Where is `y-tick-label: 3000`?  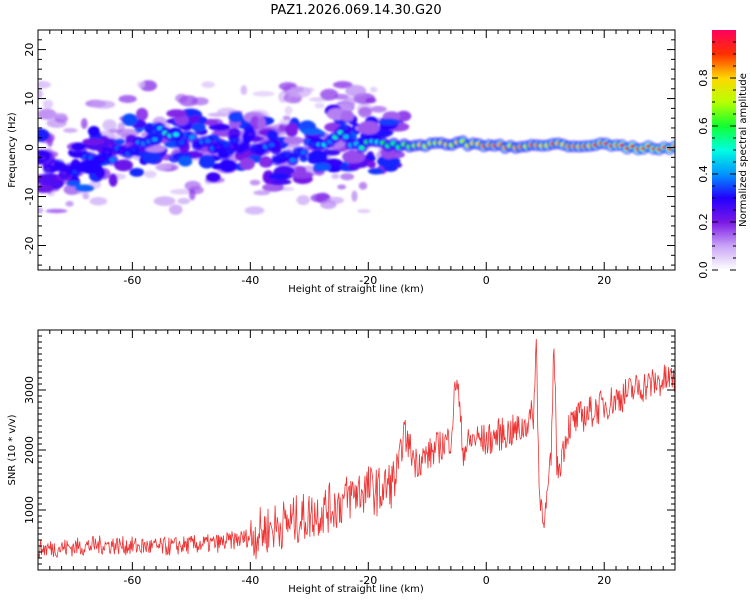
y-tick-label: 3000 is located at coordinates (29, 390).